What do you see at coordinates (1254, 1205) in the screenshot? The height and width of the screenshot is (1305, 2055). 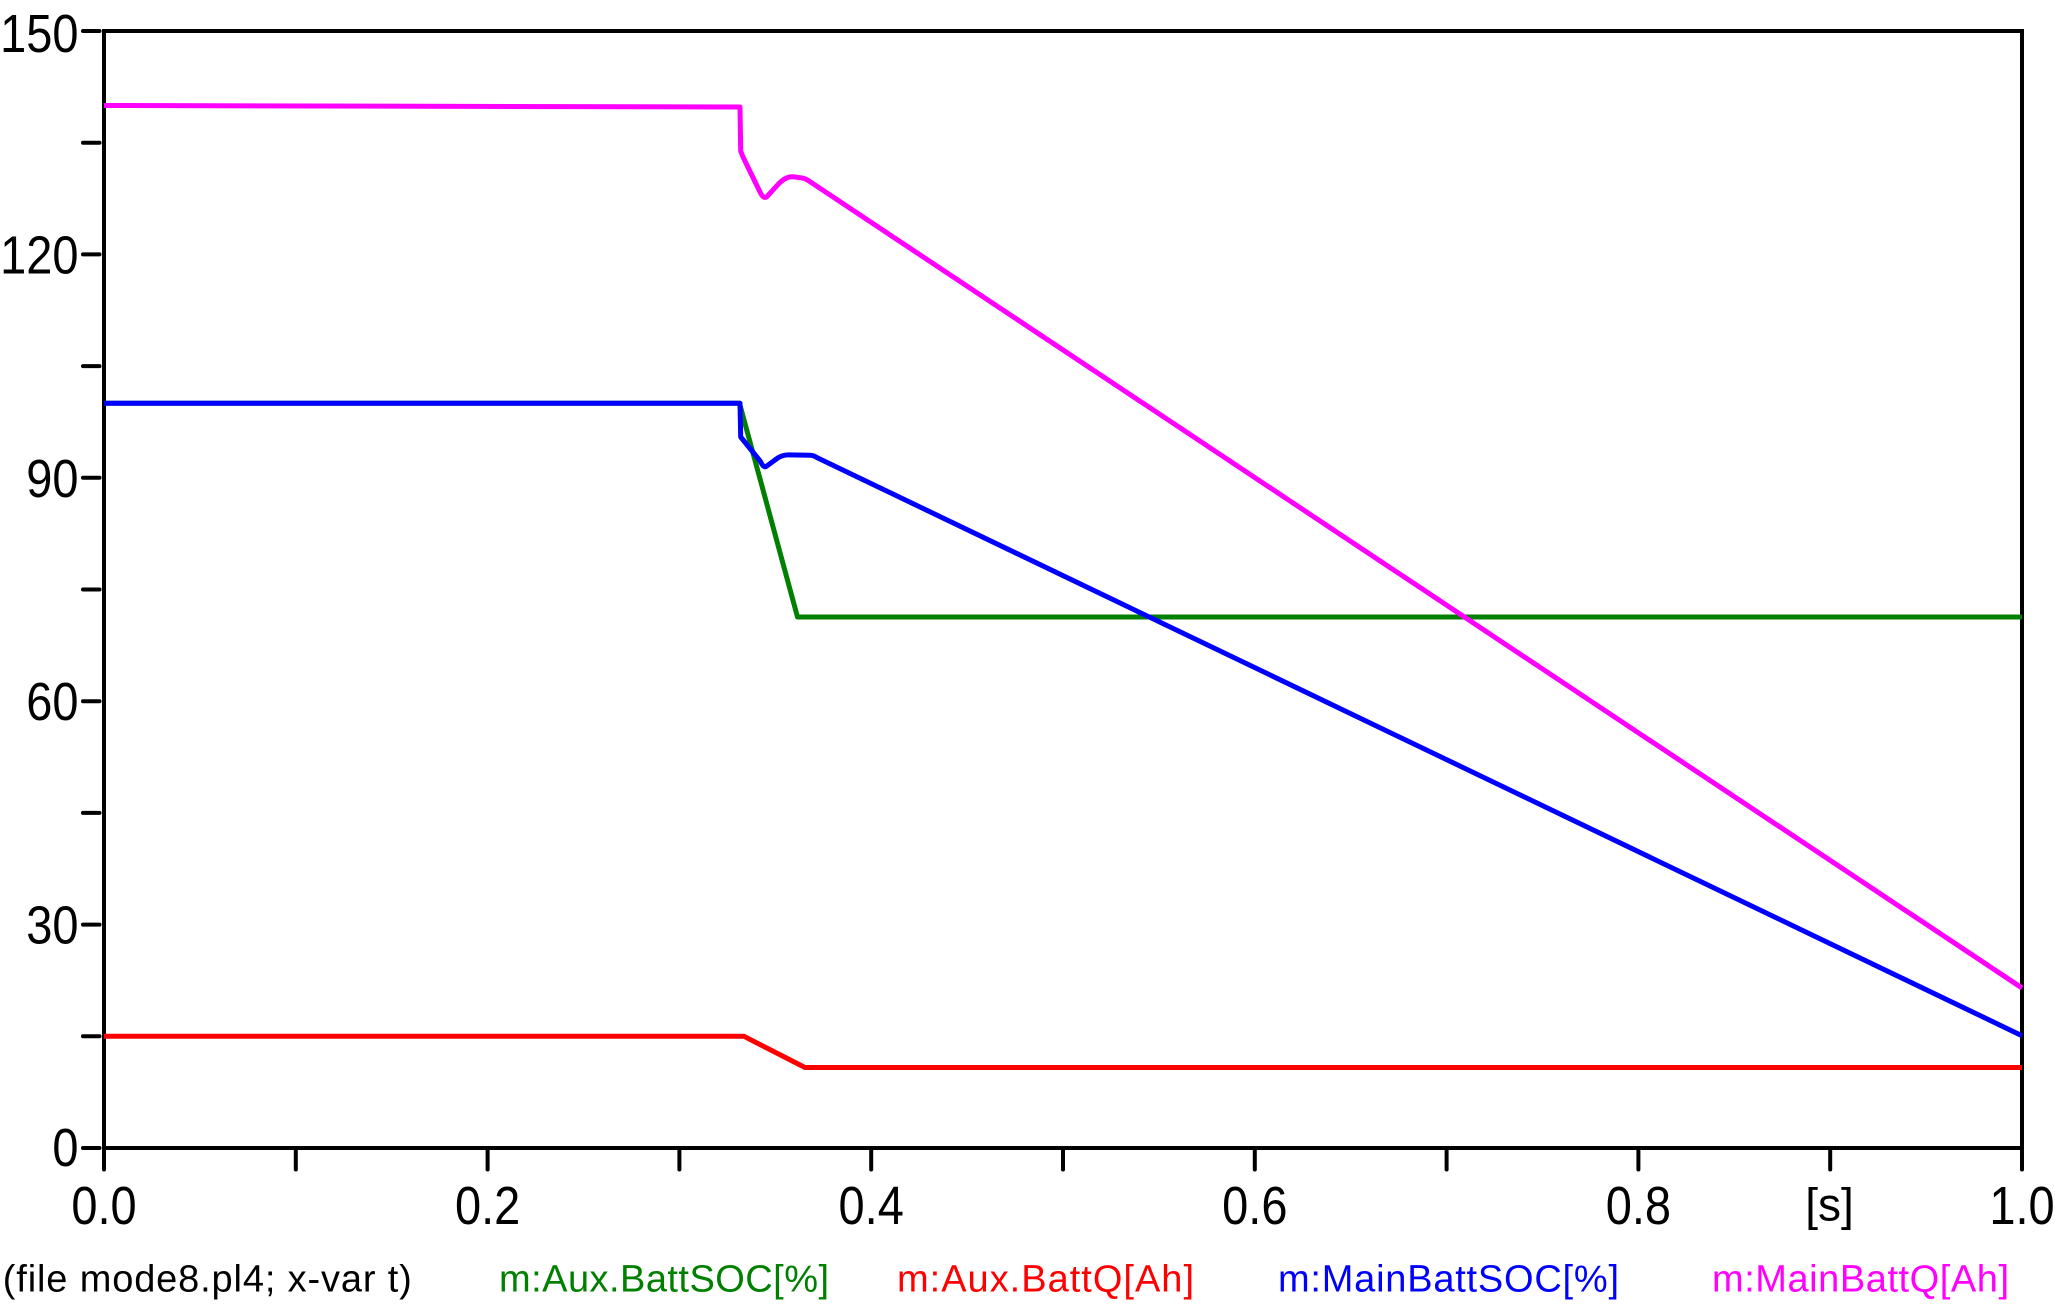 I see `svg-text: 0.6` at bounding box center [1254, 1205].